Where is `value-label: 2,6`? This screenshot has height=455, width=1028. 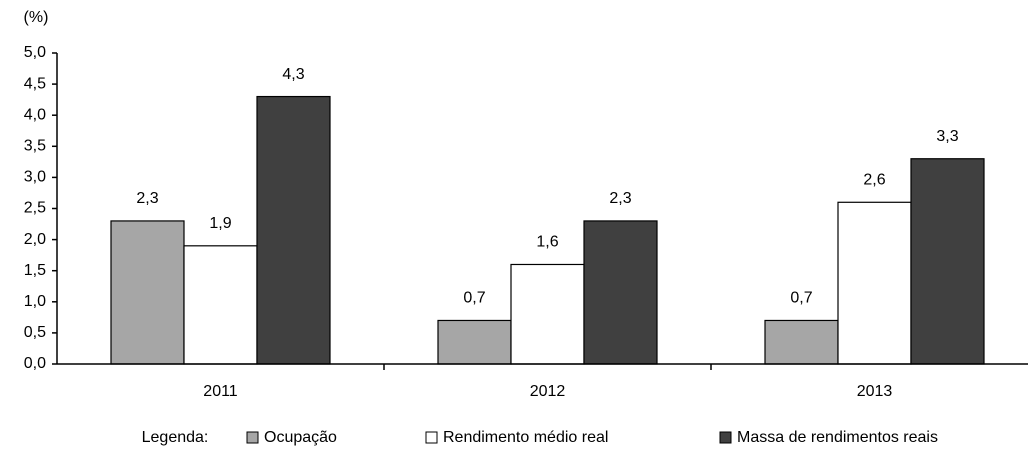
value-label: 2,6 is located at coordinates (874, 179).